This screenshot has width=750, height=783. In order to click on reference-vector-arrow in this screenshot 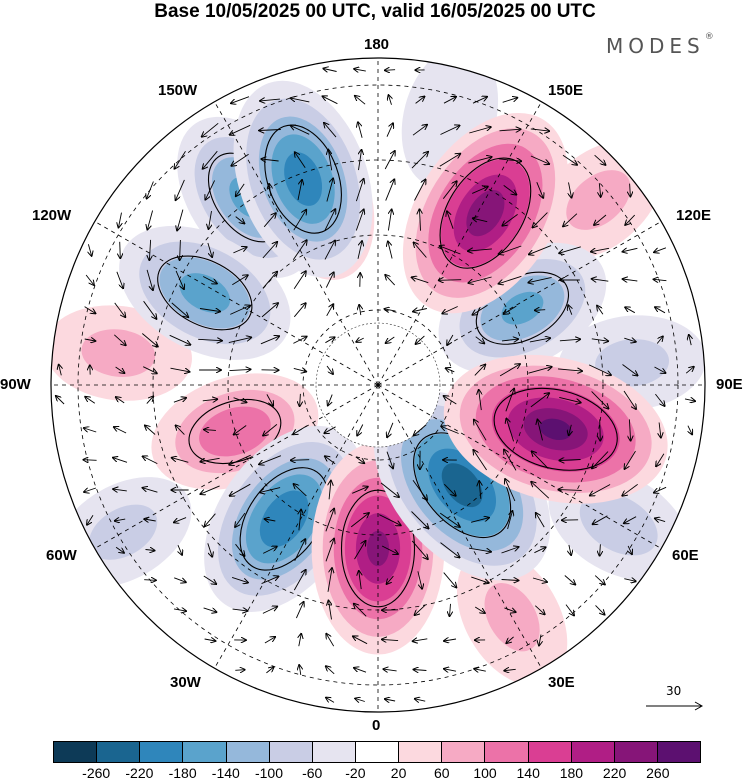, I will do `click(675, 706)`.